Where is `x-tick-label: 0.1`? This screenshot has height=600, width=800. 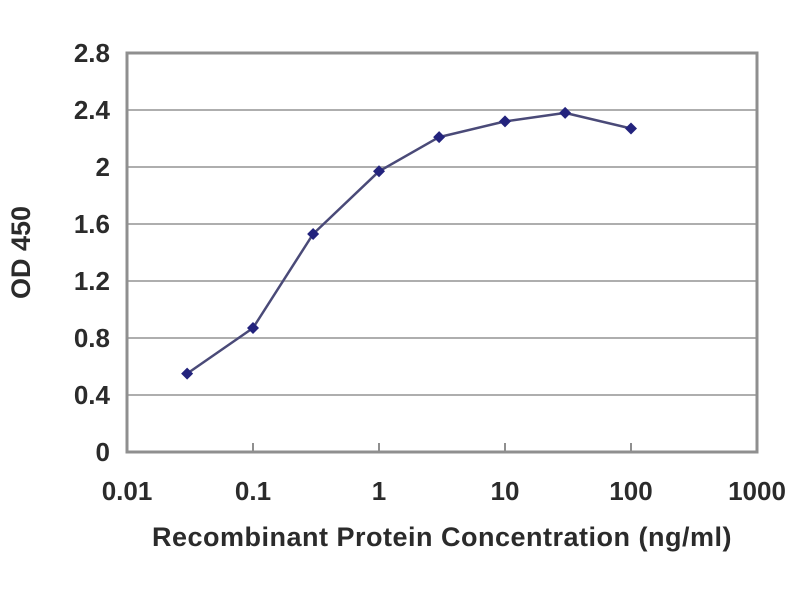 x-tick-label: 0.1 is located at coordinates (253, 491).